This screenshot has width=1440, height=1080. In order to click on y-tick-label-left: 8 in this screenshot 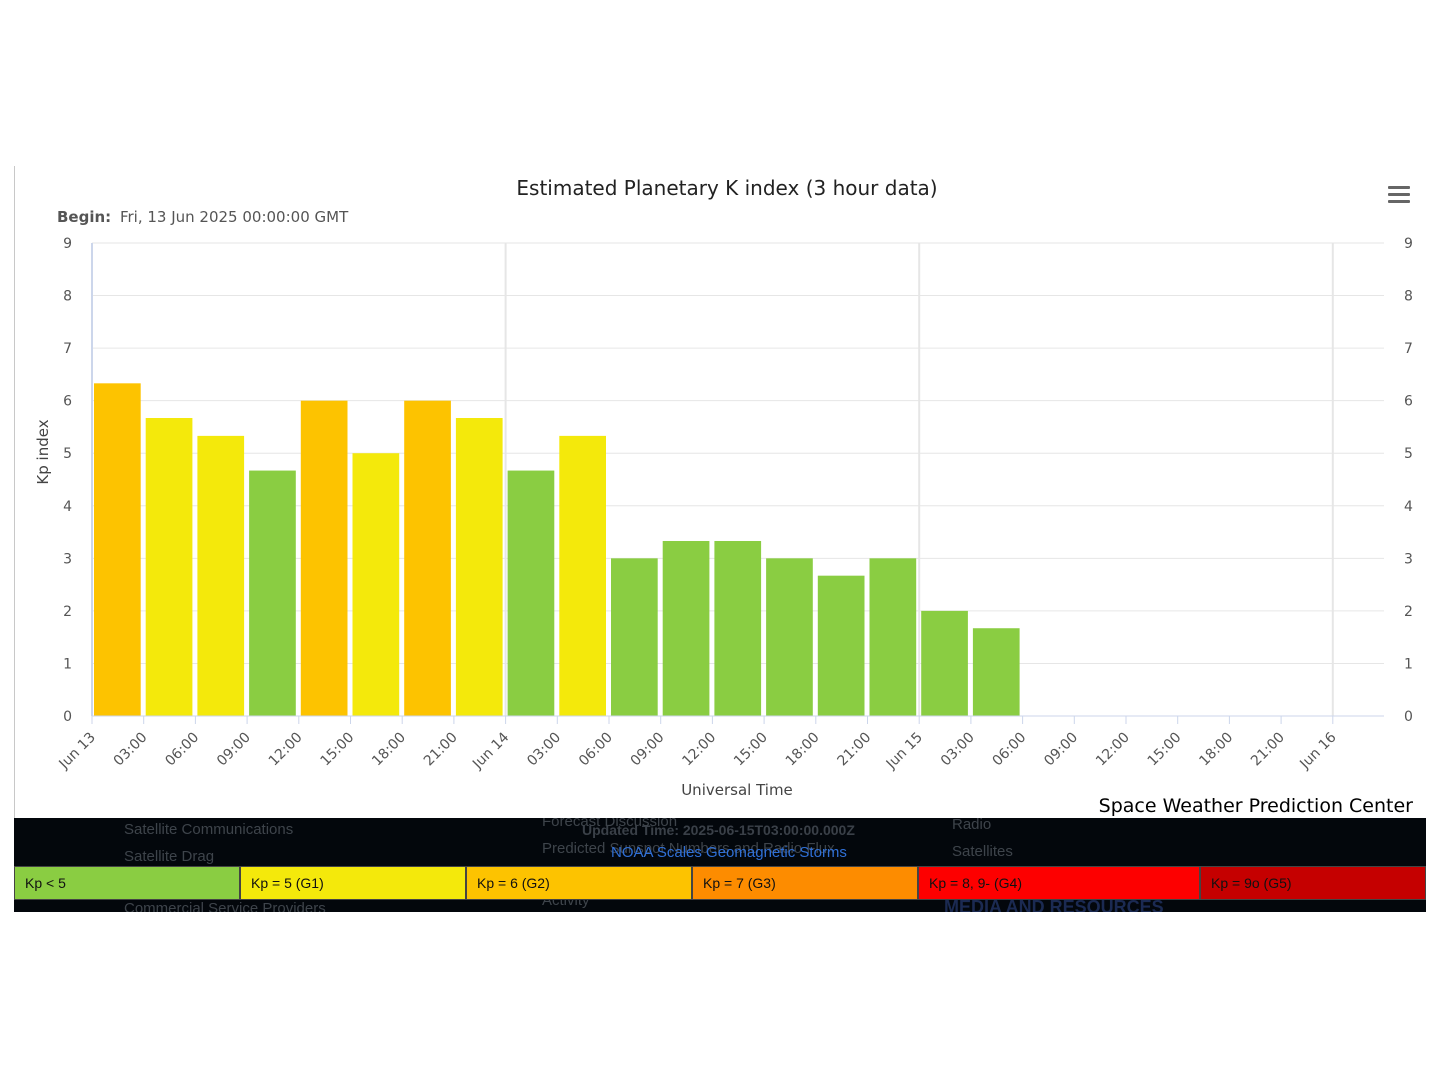, I will do `click(67, 297)`.